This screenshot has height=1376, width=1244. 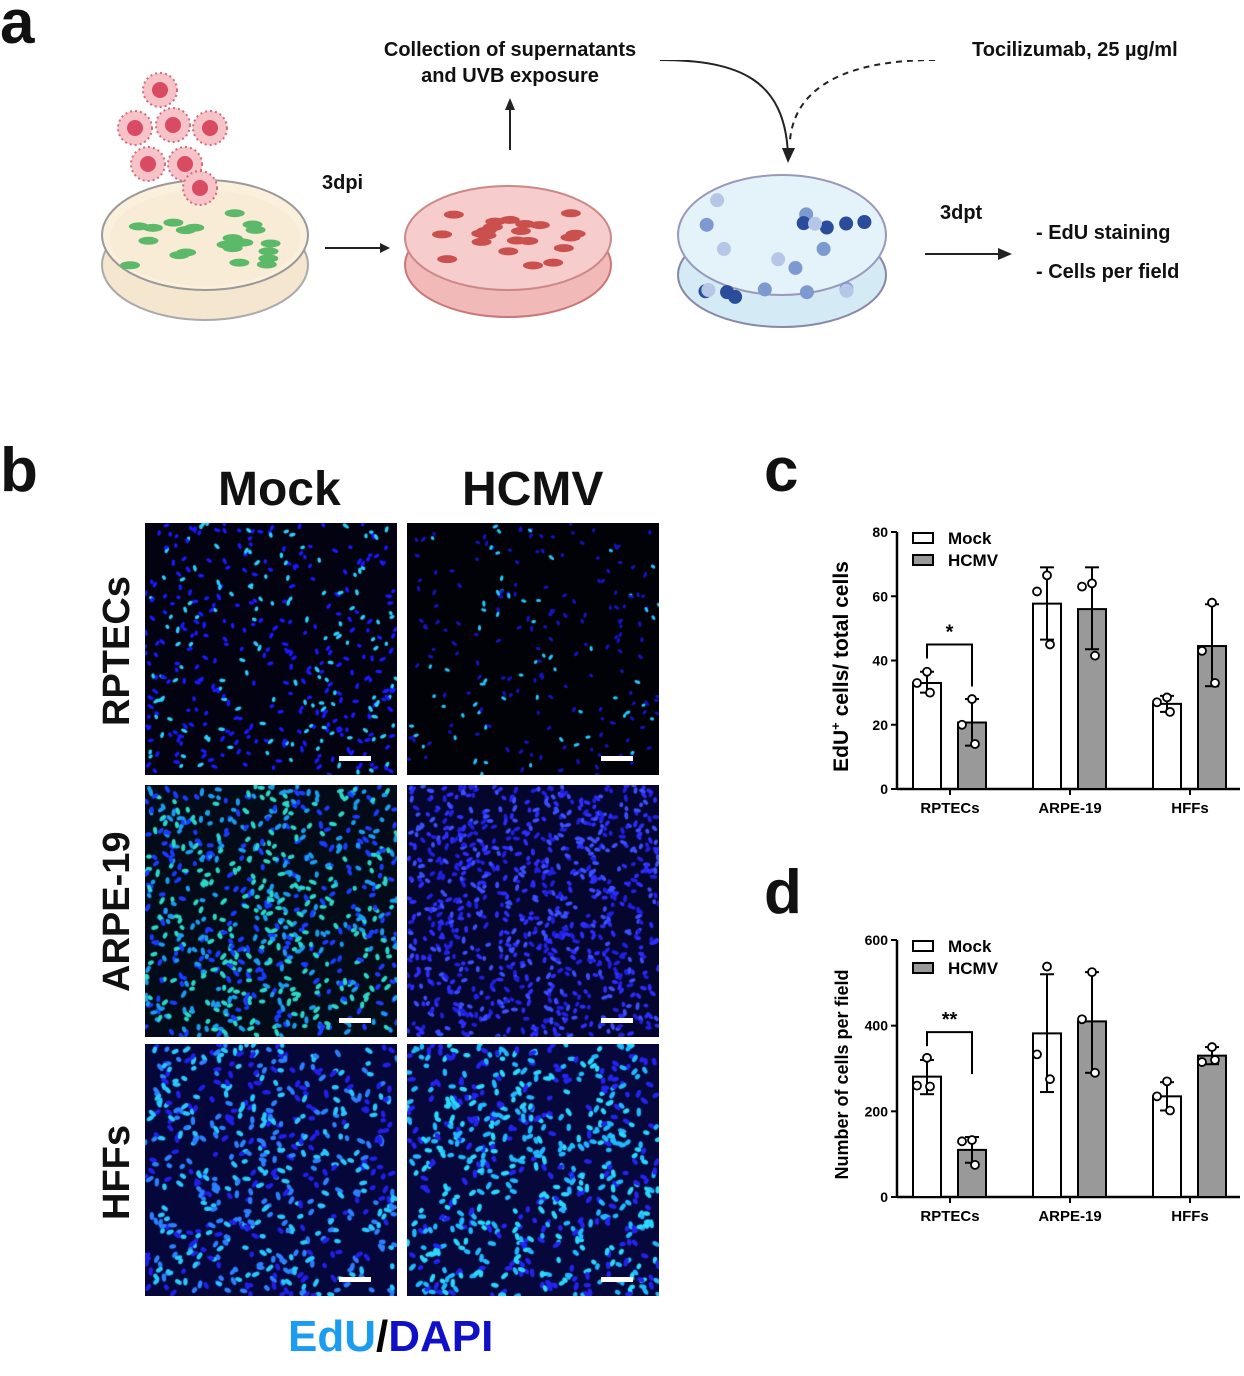 I want to click on row-header-rptecs: RPTECs, so click(x=117, y=651).